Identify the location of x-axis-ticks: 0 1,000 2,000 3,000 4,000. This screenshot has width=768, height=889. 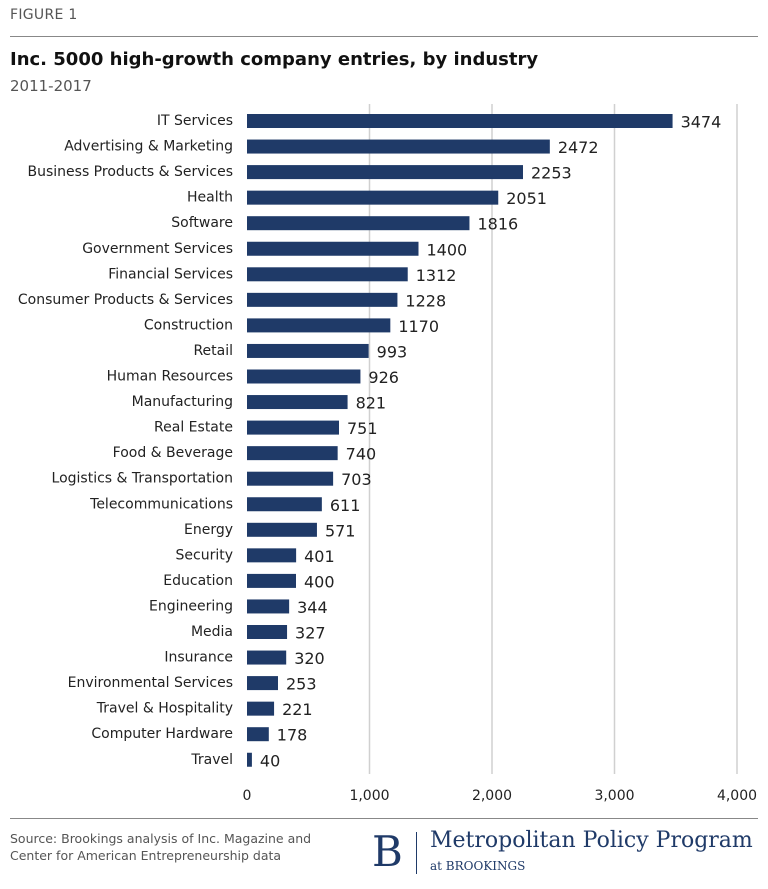
(500, 796).